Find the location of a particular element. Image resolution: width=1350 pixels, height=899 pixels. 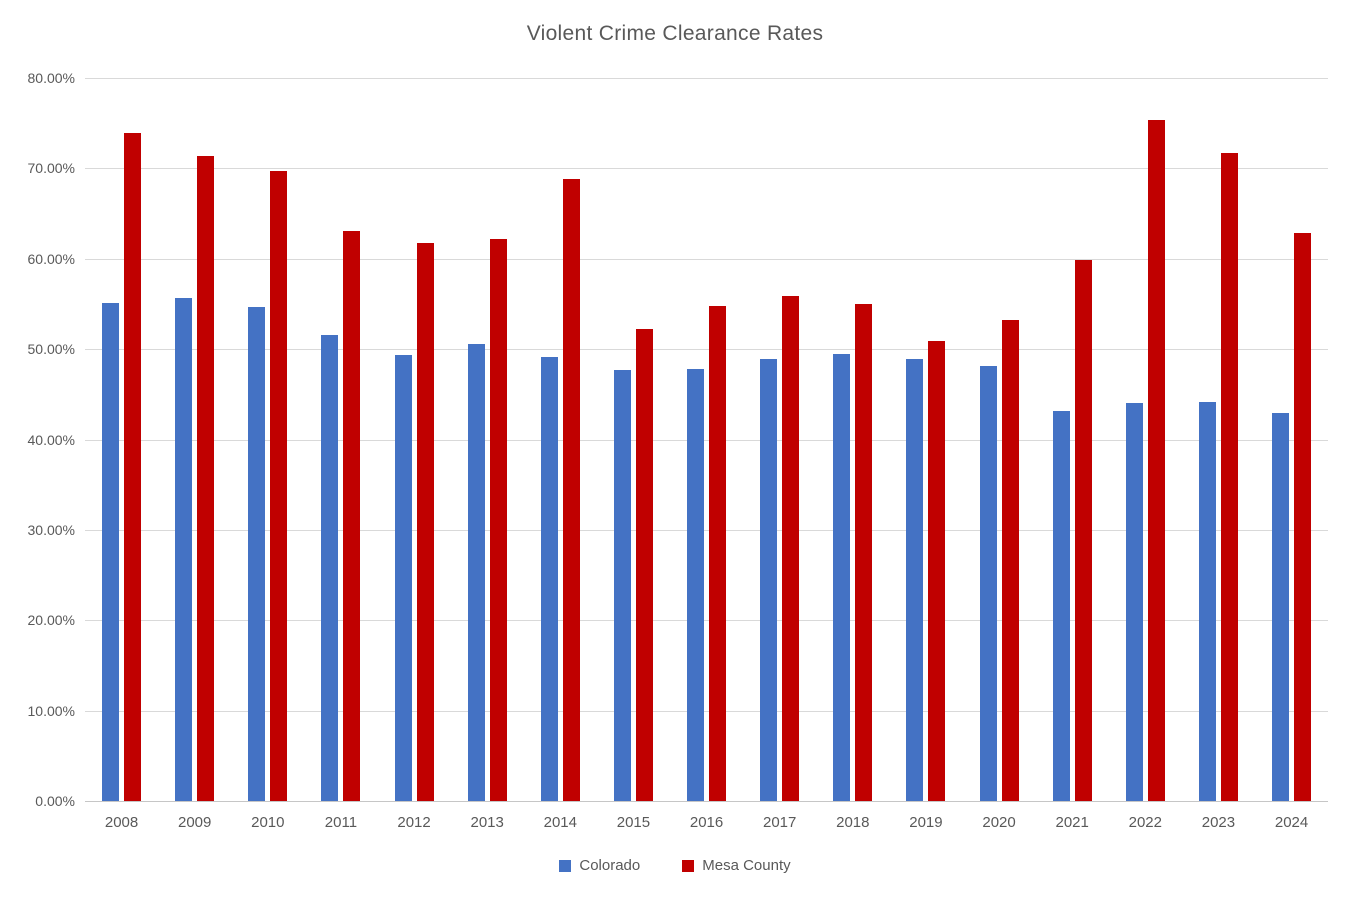

x-tick-label: 2013 is located at coordinates (487, 822).